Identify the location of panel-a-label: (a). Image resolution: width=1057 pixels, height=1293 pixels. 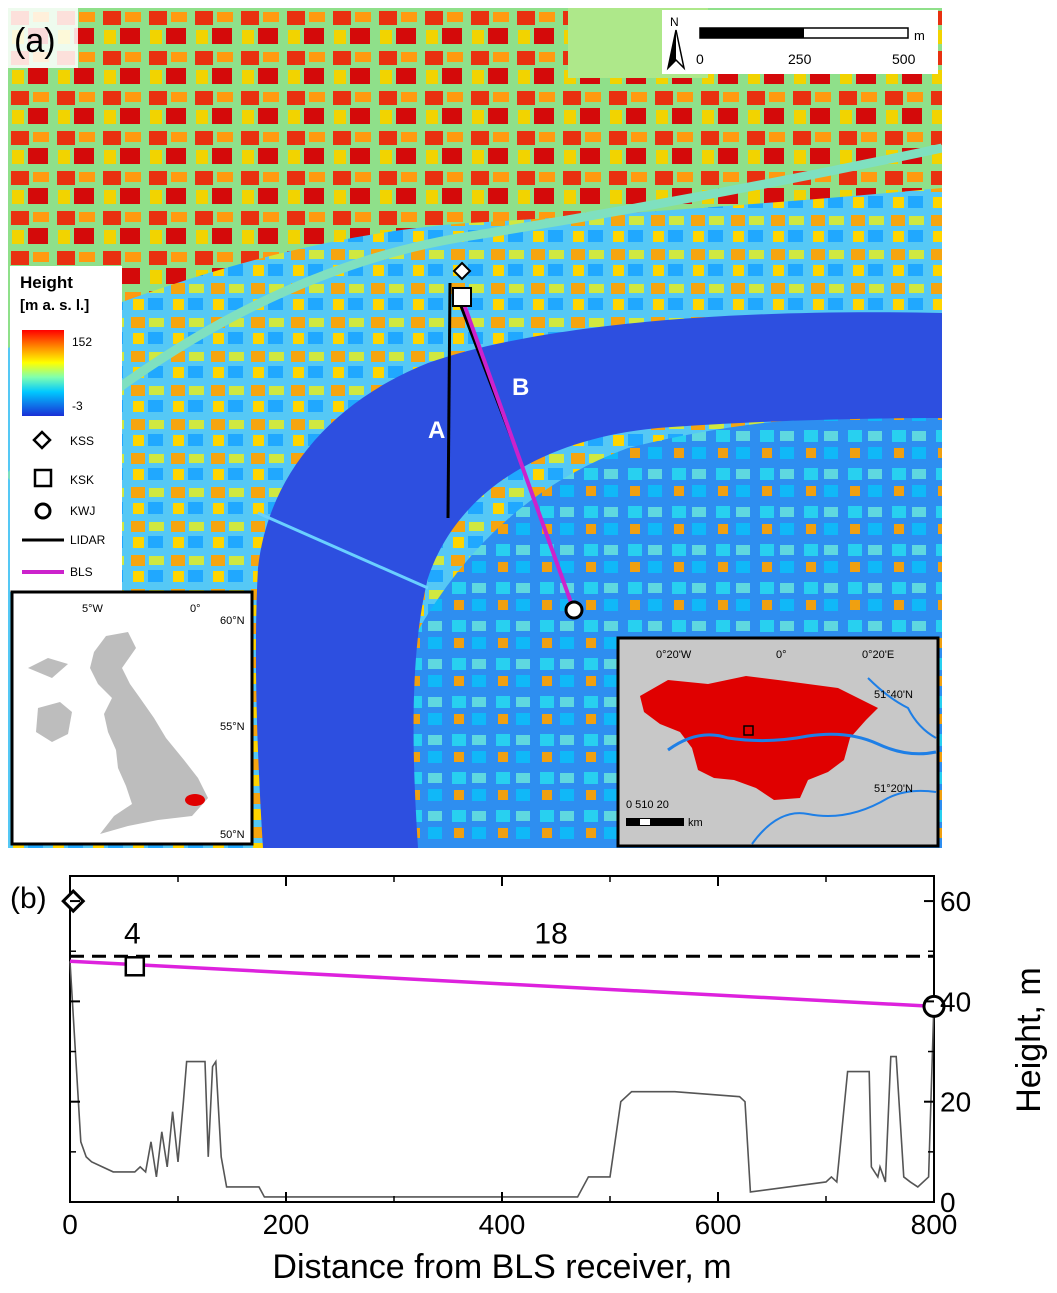
(35, 41).